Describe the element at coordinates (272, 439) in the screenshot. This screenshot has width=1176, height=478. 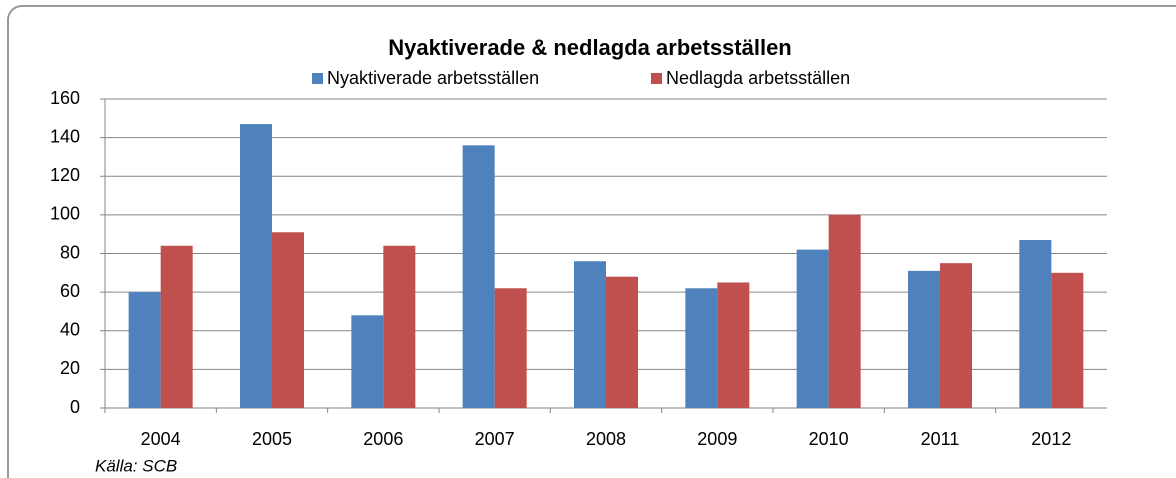
I see `x-tick-label: 2005` at that location.